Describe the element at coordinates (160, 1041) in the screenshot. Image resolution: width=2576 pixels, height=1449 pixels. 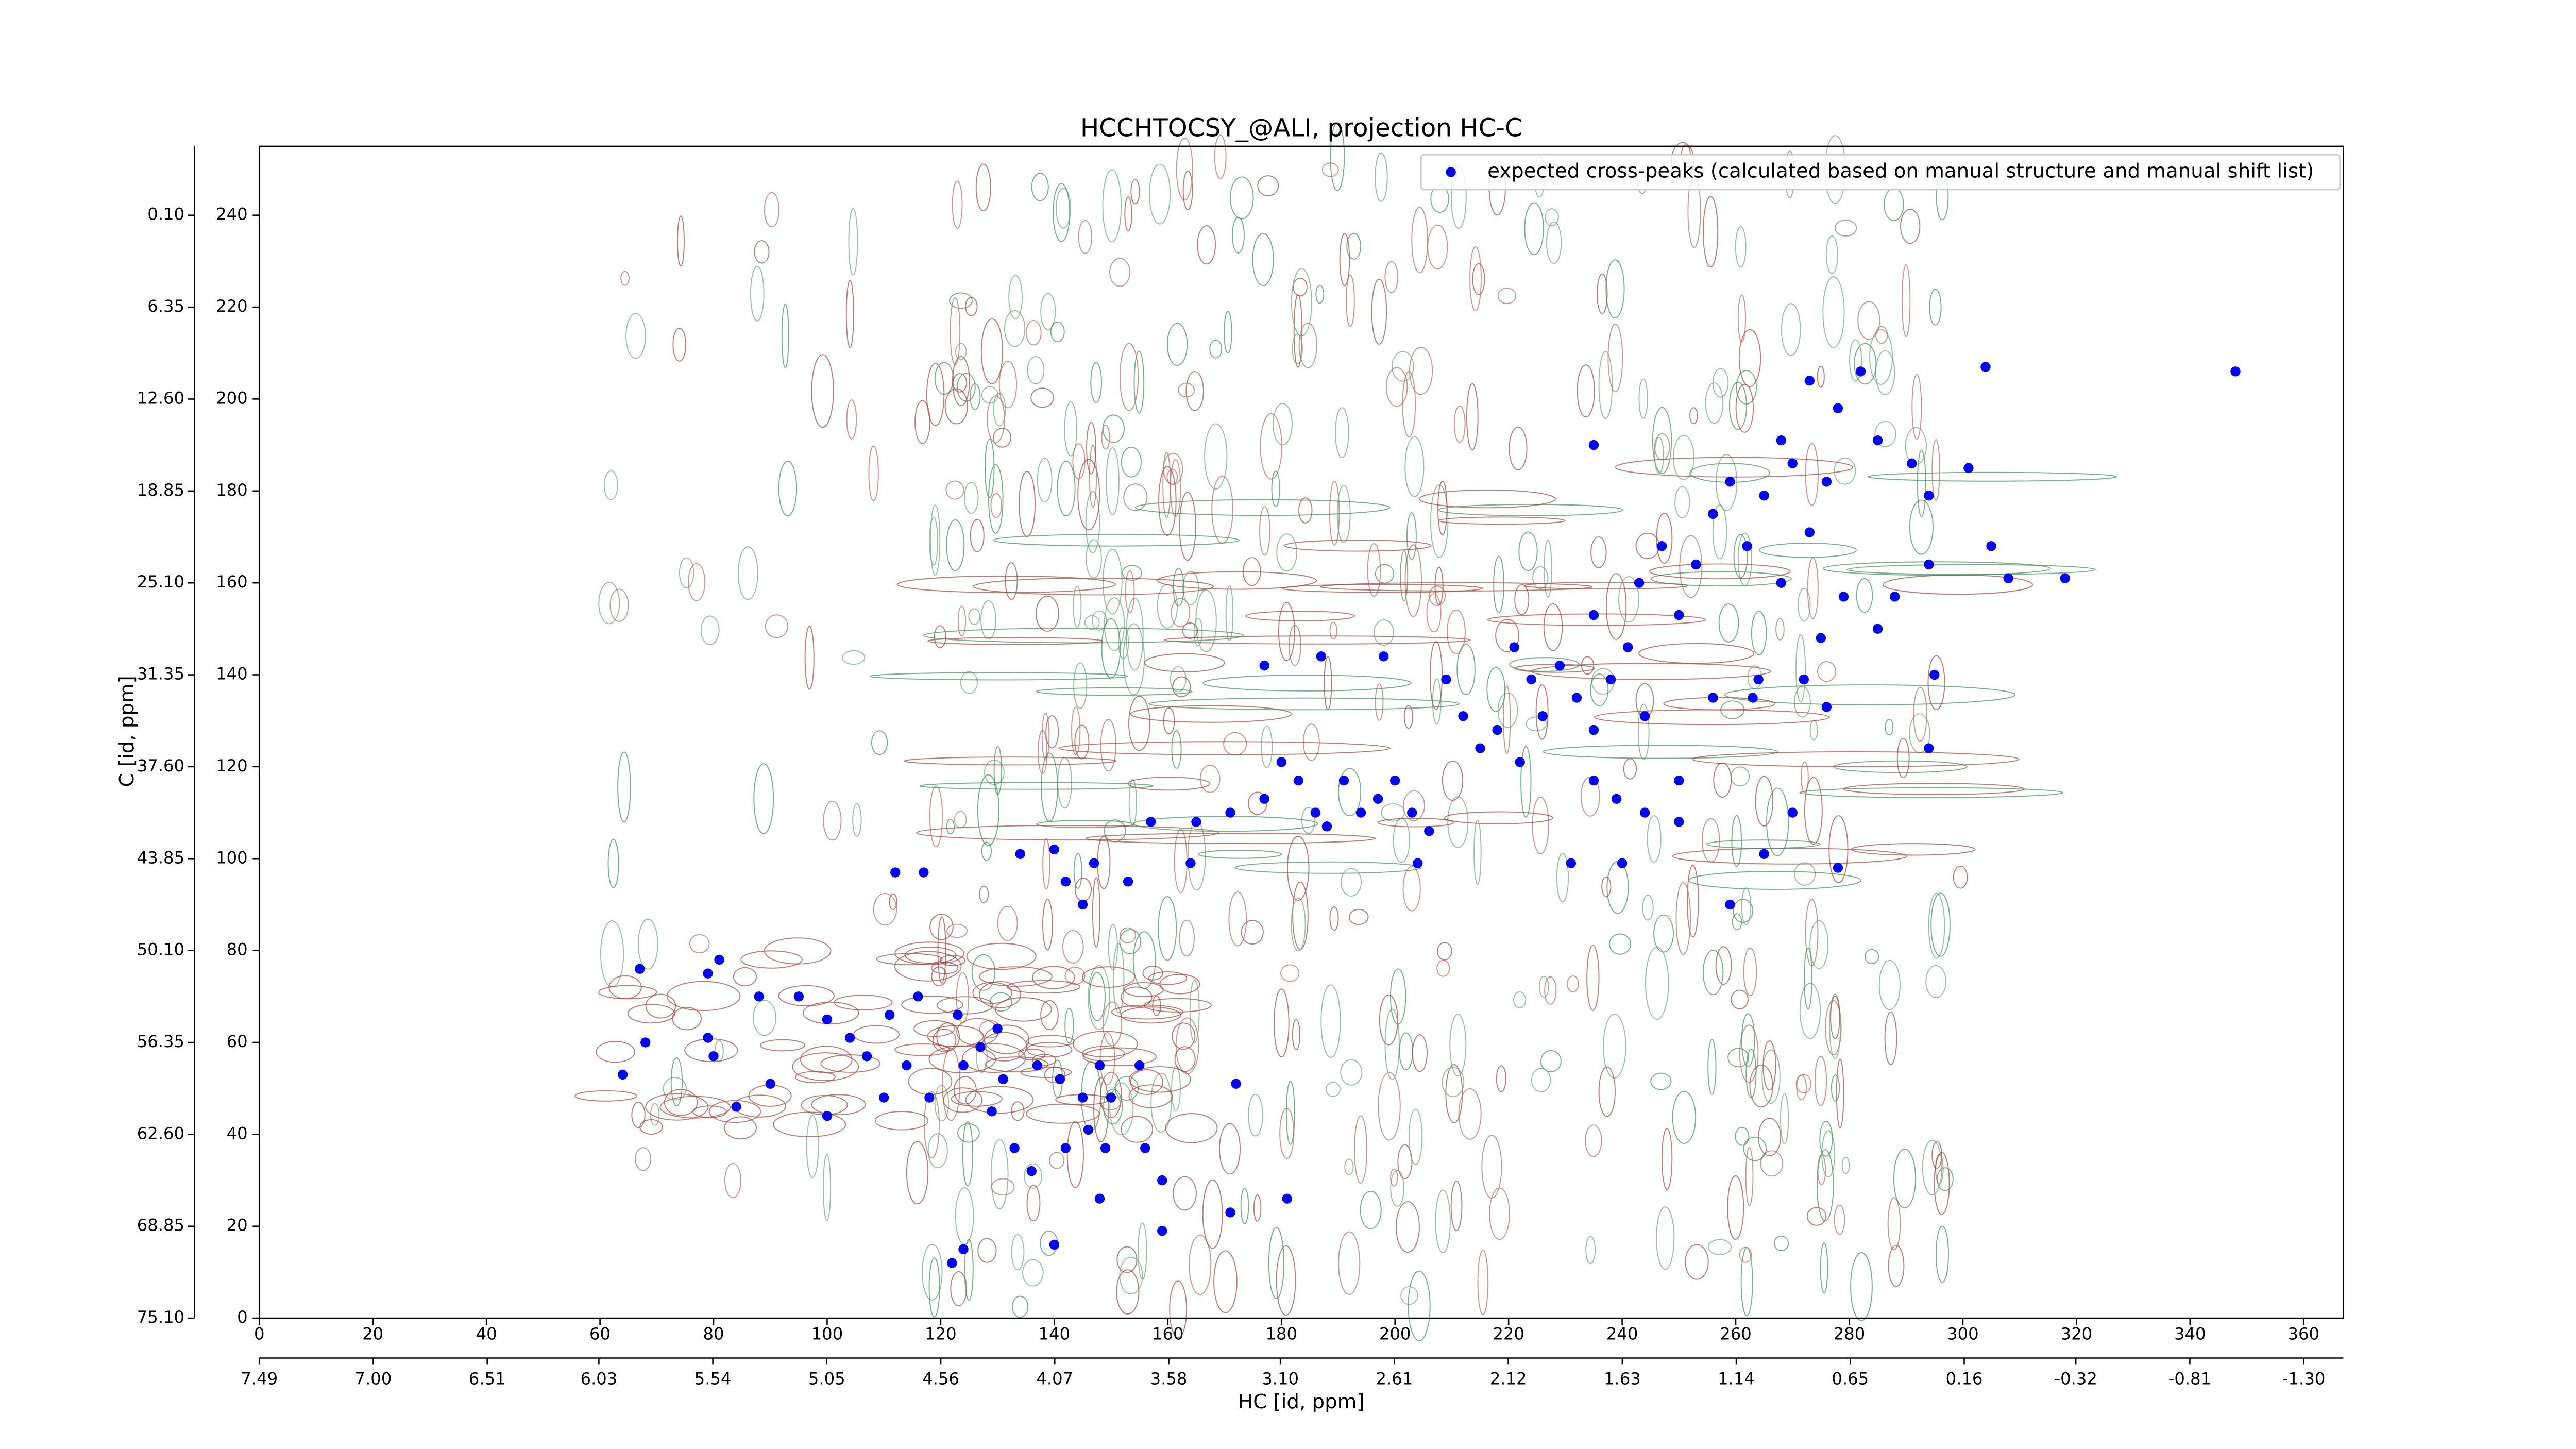
I see `y2-tick-label: 56.35` at that location.